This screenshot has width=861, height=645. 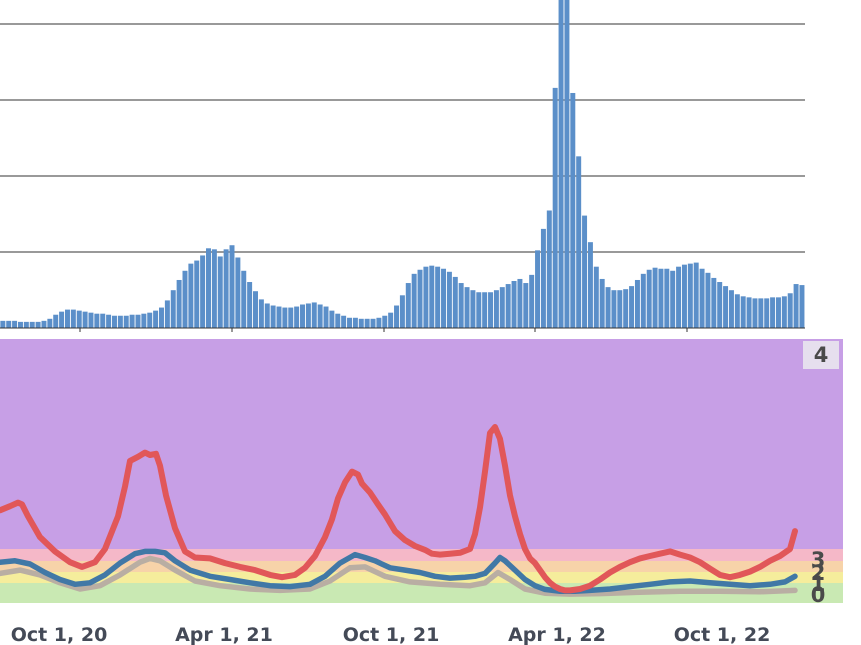 What do you see at coordinates (59, 634) in the screenshot?
I see `x-tick-label: Oct 1, 20` at bounding box center [59, 634].